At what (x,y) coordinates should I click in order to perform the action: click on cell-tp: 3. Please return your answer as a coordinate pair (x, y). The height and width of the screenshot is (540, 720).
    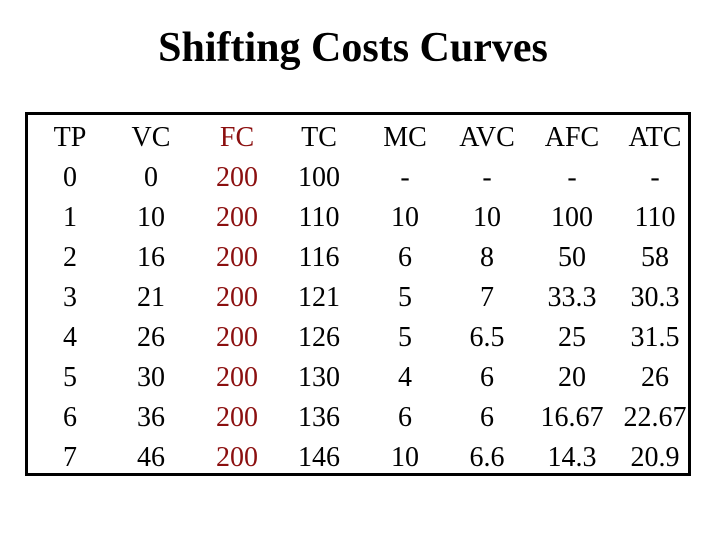
    Looking at the image, I should click on (70, 297).